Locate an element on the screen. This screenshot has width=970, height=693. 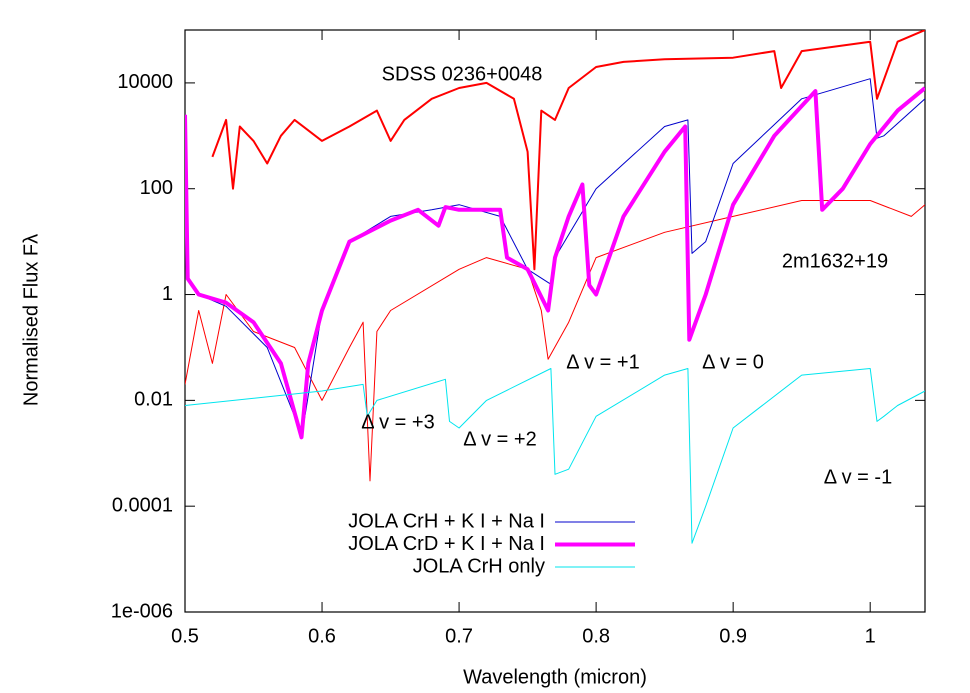
series-label: 2m1632+19 is located at coordinates (835, 261).